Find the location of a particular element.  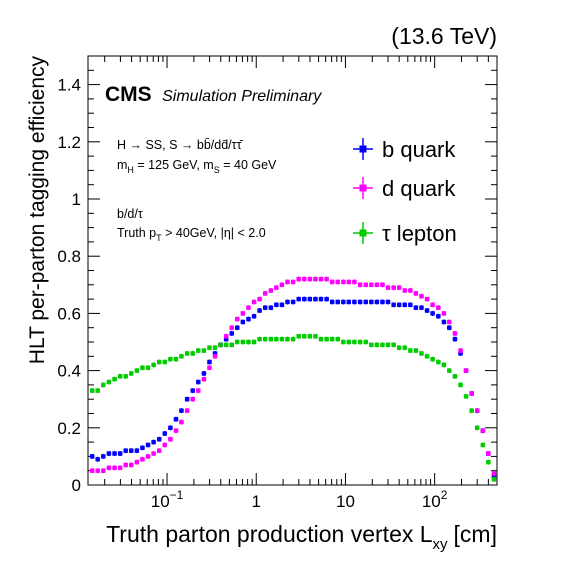

mass-mh-sub: H is located at coordinates (130, 170).